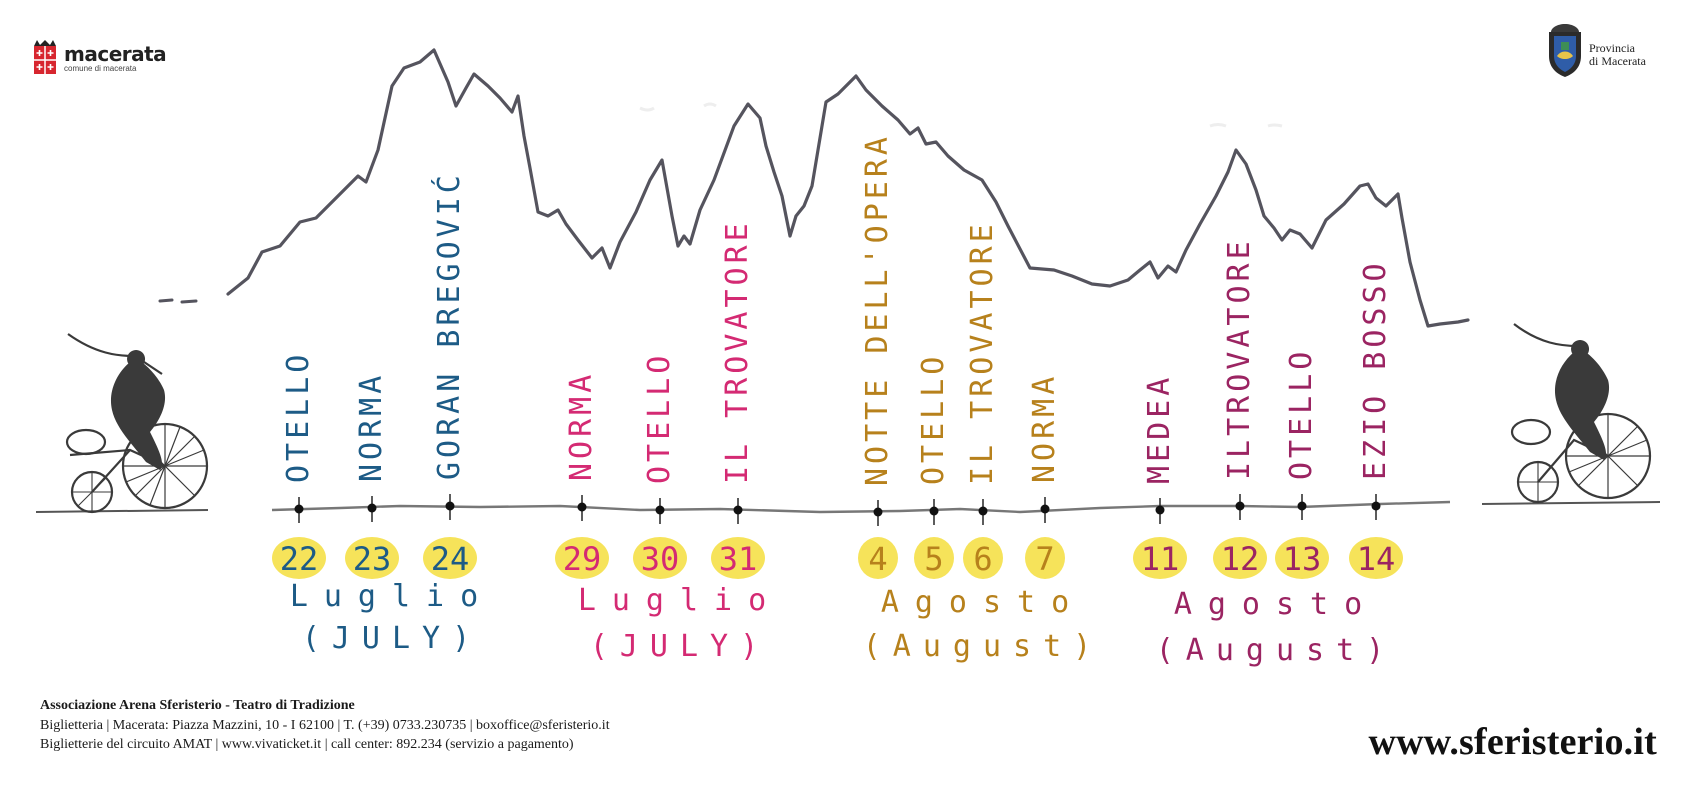  What do you see at coordinates (448, 325) in the screenshot?
I see `event-title: GORAN BREGOVIĆ` at bounding box center [448, 325].